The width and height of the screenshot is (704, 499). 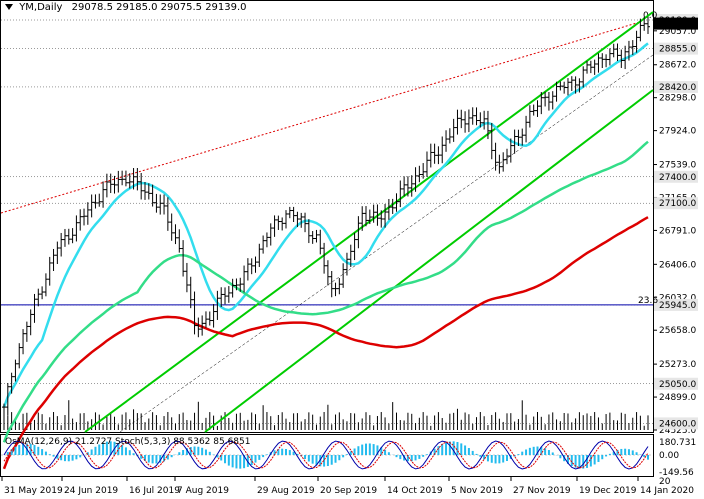 What do you see at coordinates (41, 7) in the screenshot?
I see `symbol-label: YM,Daily` at bounding box center [41, 7].